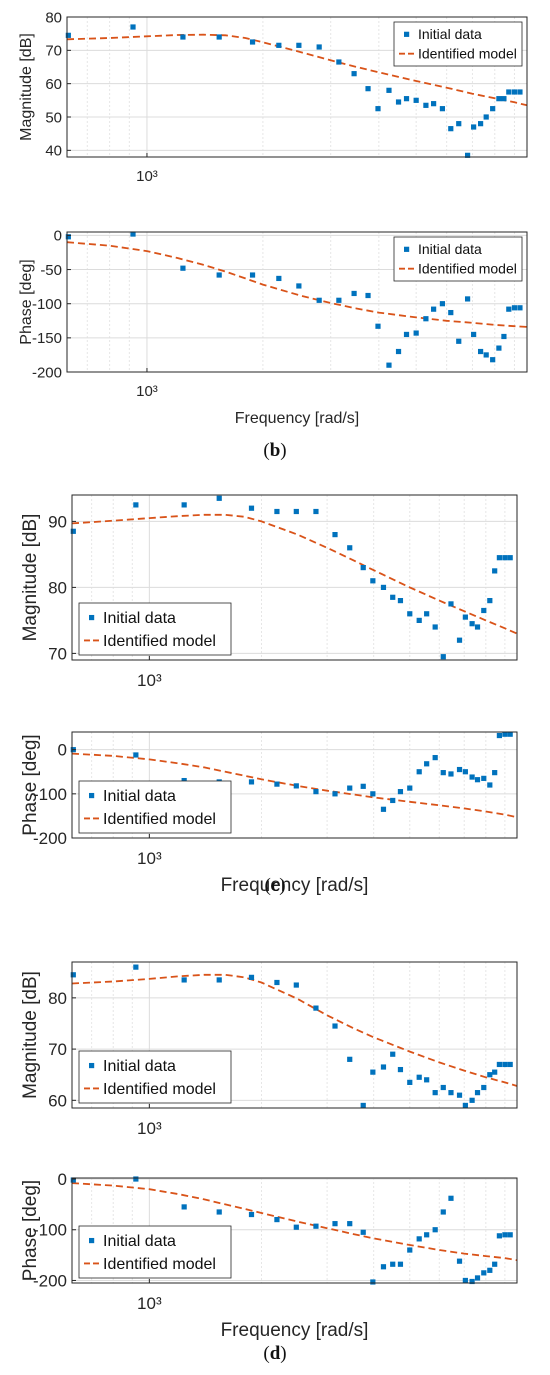 The width and height of the screenshot is (550, 1375). I want to click on panel-d-magnitude-y-axis-label: Magnitude [dB], so click(30, 1035).